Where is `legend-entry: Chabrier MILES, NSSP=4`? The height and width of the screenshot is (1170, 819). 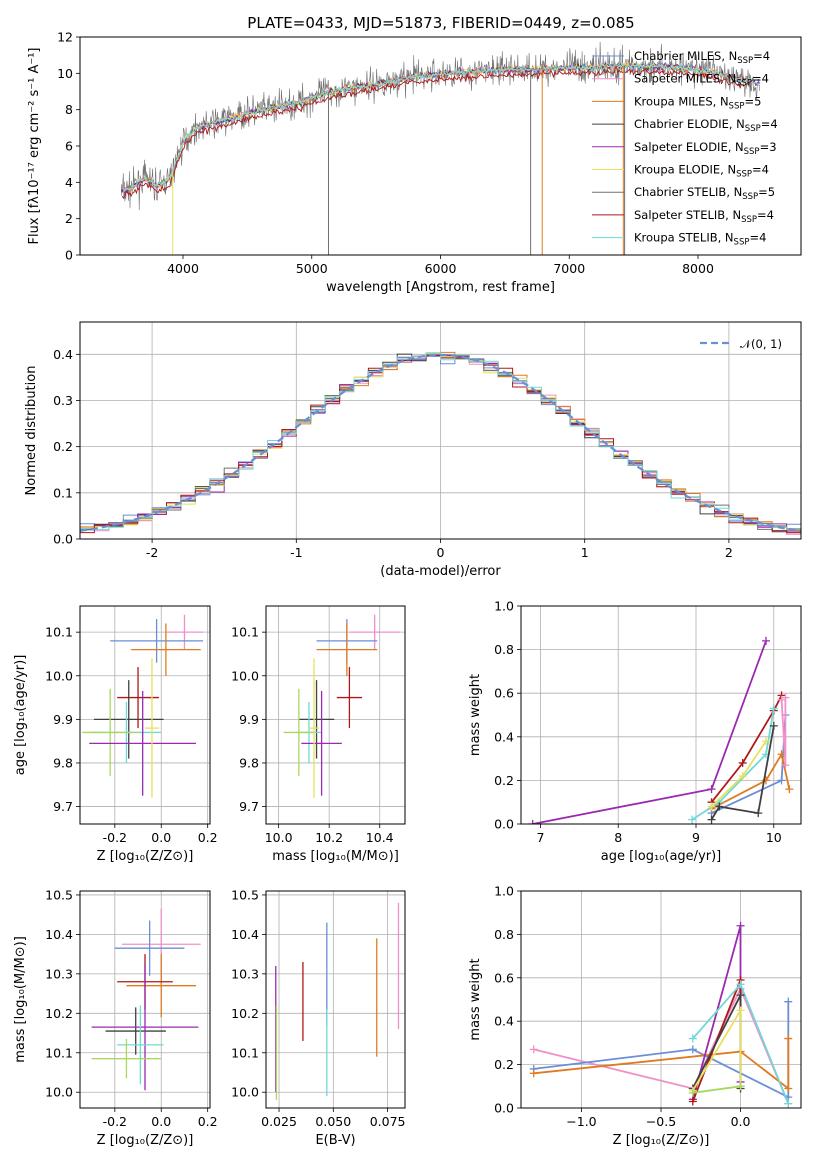 legend-entry: Chabrier MILES, NSSP=4 is located at coordinates (702, 57).